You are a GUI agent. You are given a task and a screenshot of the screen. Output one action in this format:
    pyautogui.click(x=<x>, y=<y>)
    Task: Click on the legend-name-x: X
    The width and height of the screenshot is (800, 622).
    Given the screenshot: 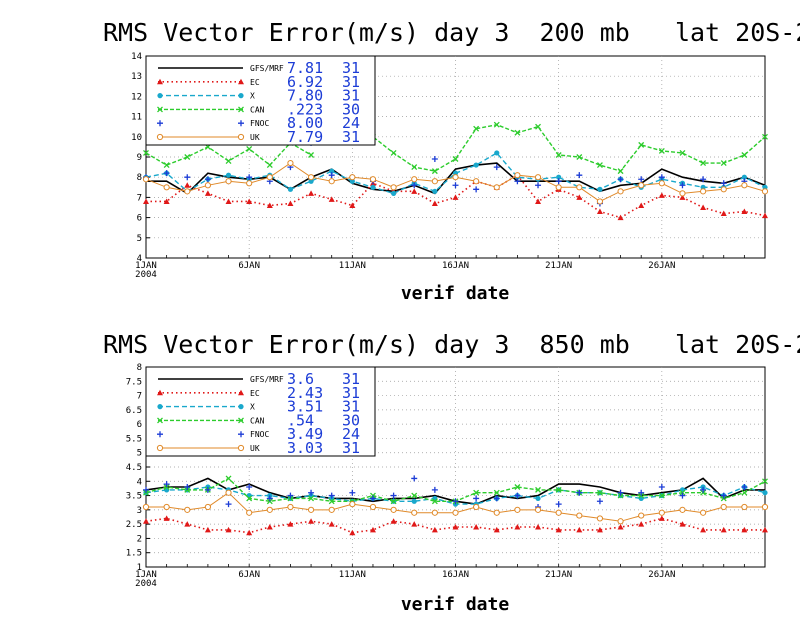 What is the action you would take?
    pyautogui.click(x=252, y=407)
    